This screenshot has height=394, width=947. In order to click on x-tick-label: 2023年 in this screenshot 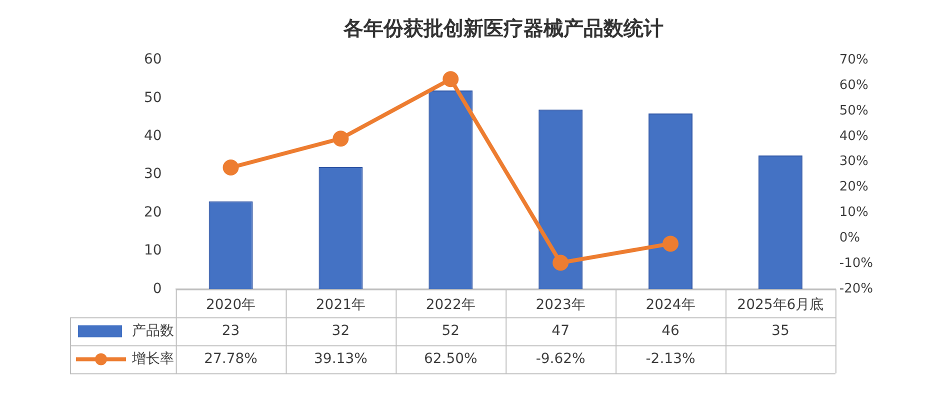, I will do `click(561, 305)`.